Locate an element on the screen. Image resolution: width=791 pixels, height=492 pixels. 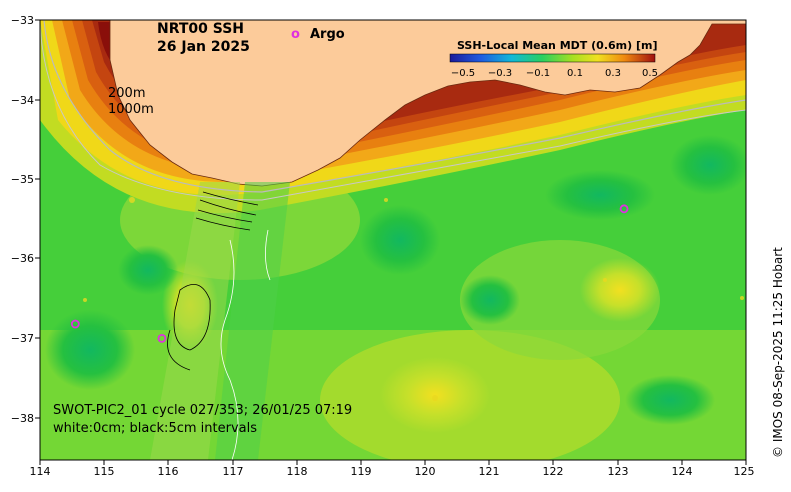
x-tick-label: 124 is located at coordinates (682, 471).